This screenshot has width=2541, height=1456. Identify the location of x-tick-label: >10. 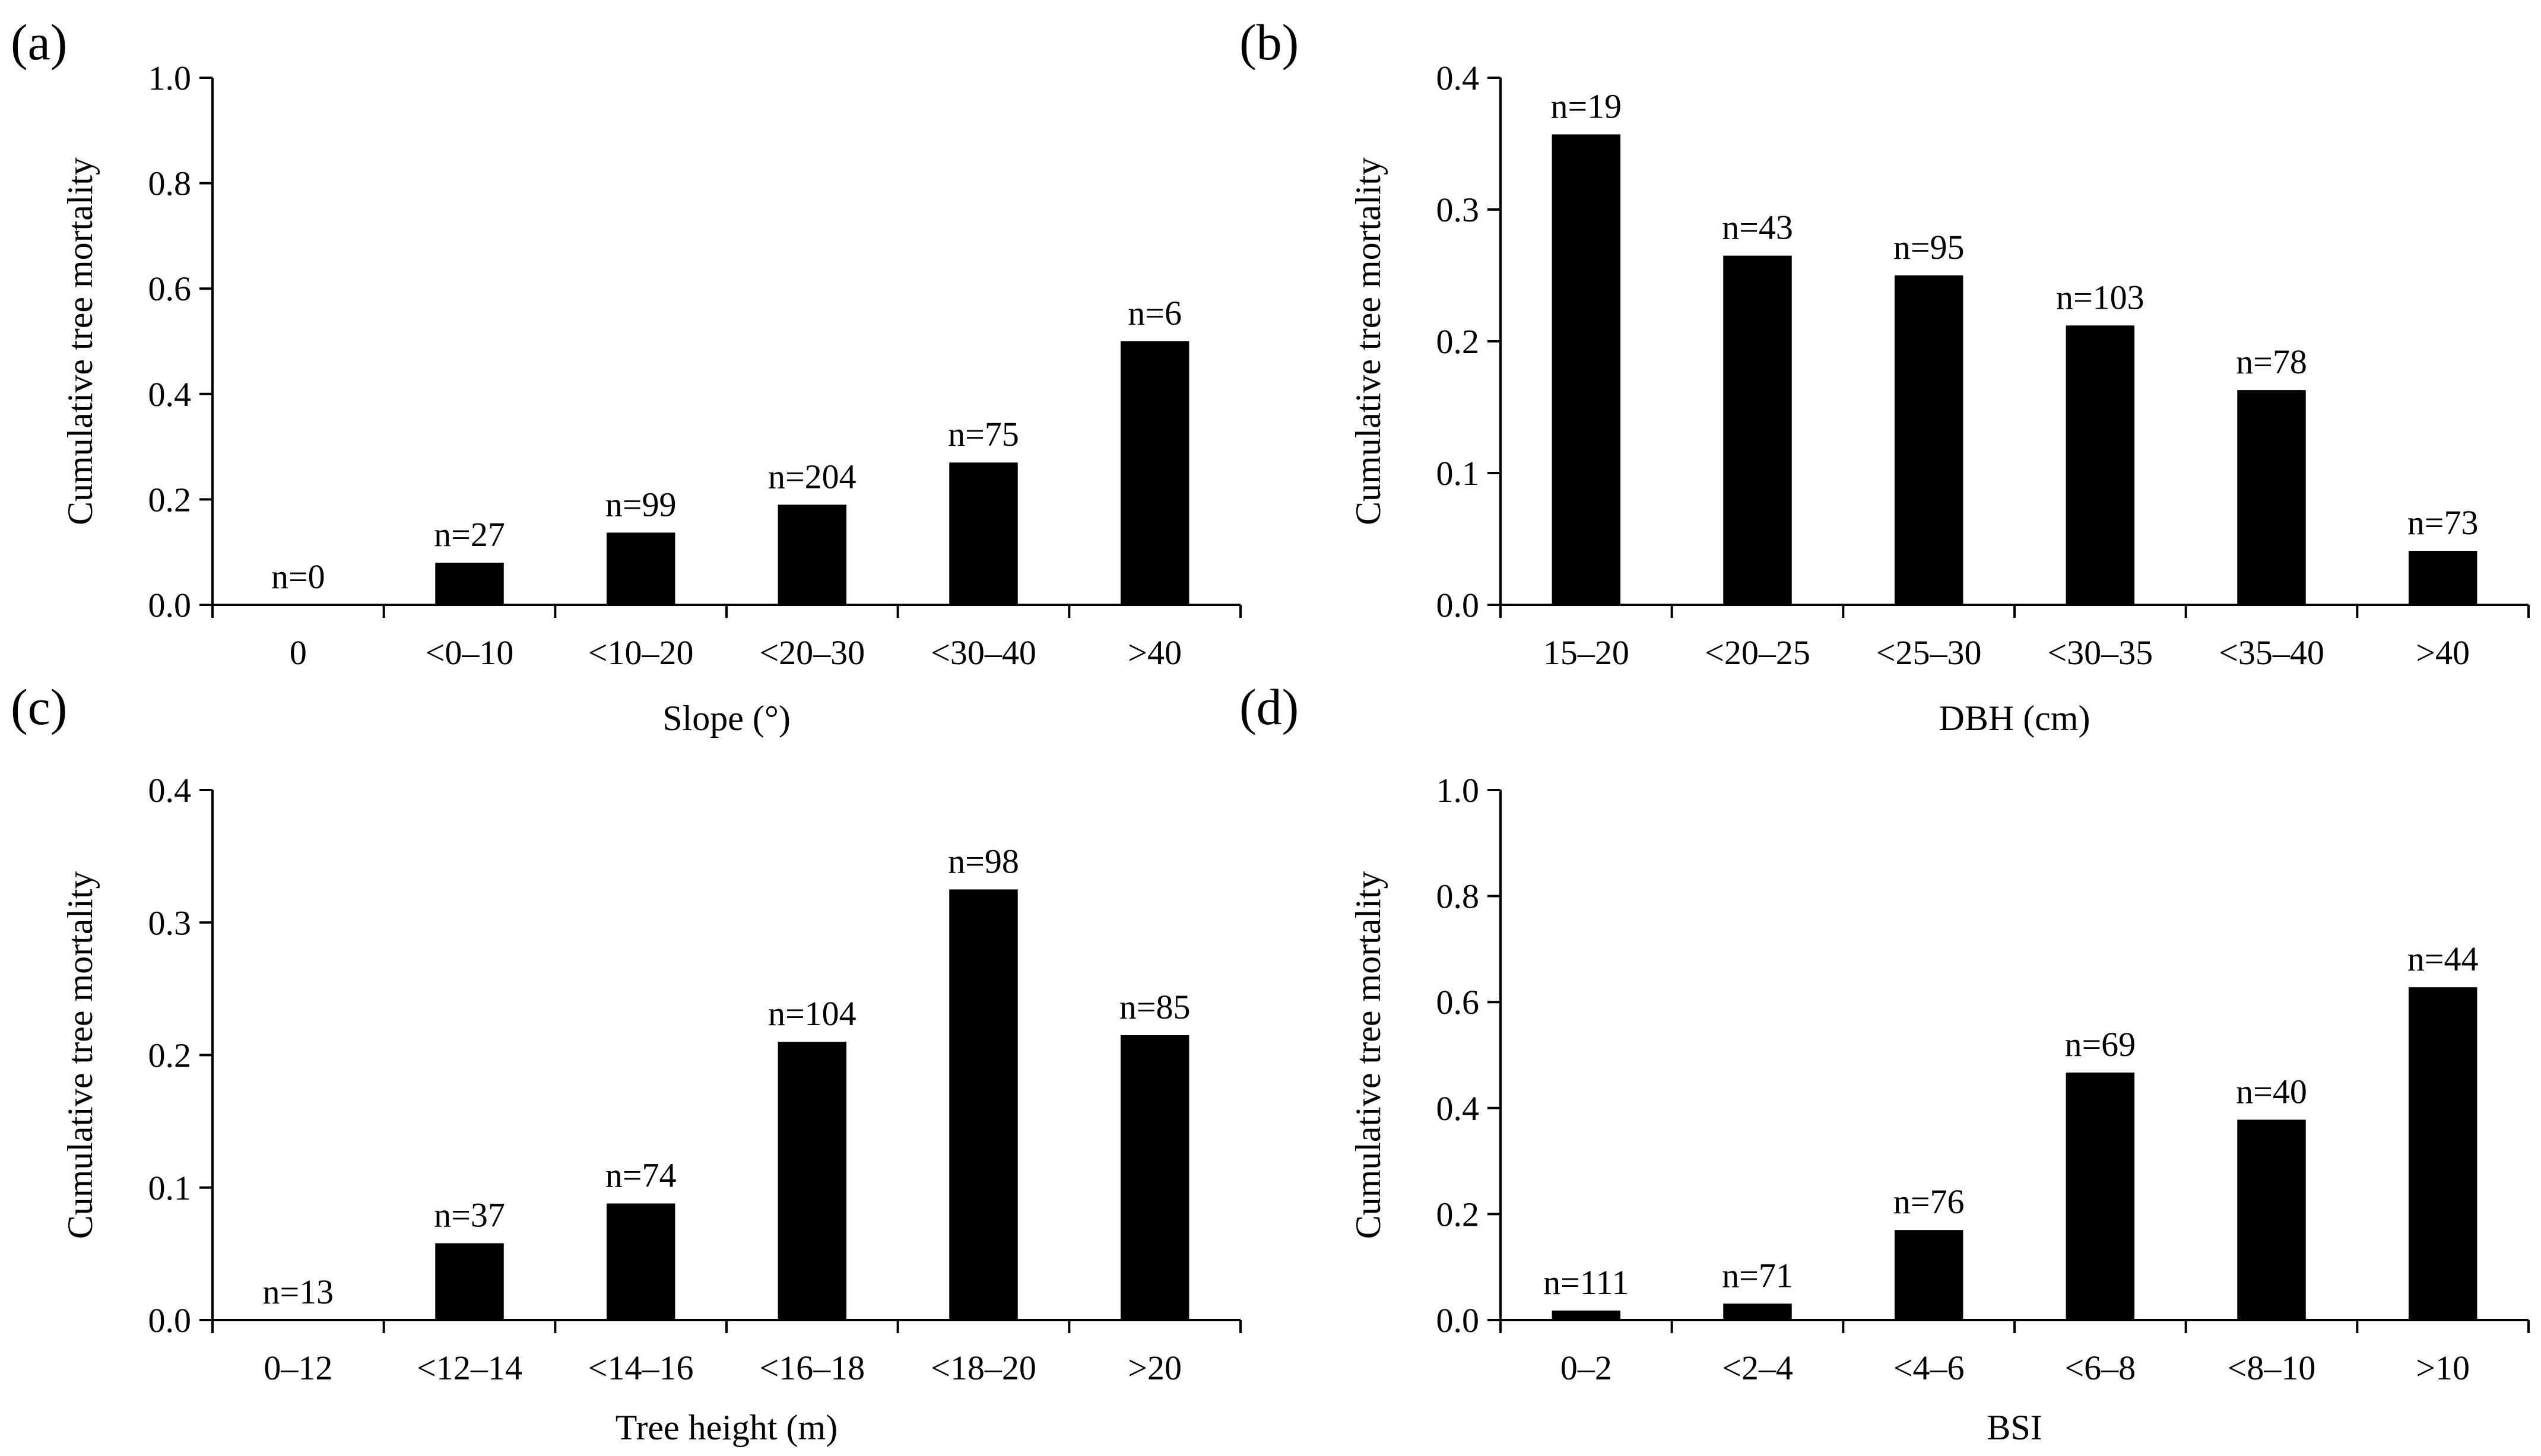
(2443, 1368).